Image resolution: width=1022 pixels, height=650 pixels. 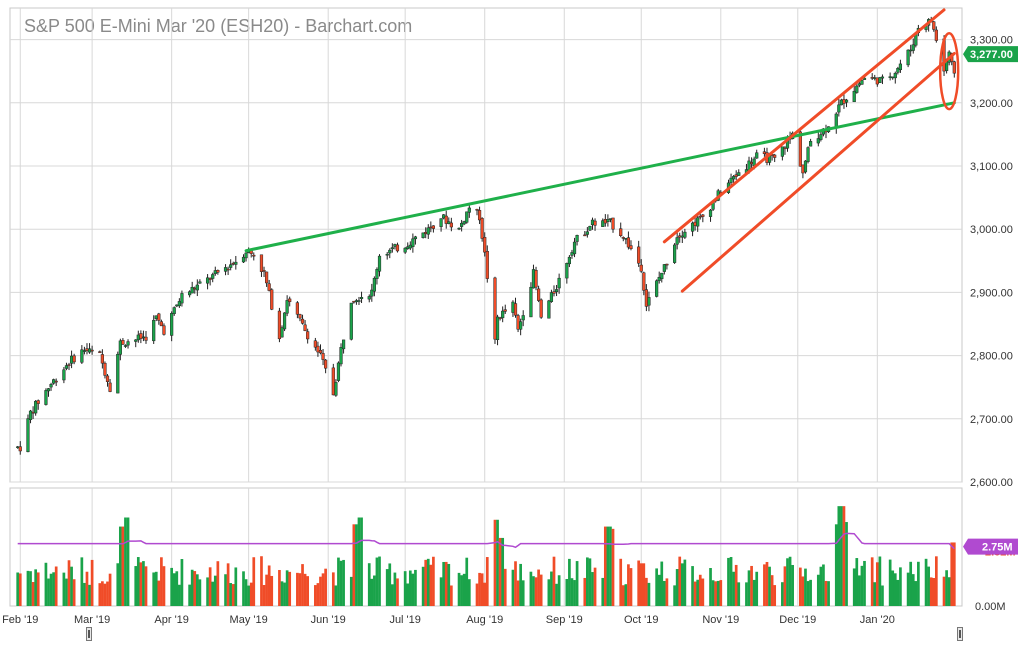 What do you see at coordinates (991, 420) in the screenshot?
I see `price-tick-label: 2,700.00` at bounding box center [991, 420].